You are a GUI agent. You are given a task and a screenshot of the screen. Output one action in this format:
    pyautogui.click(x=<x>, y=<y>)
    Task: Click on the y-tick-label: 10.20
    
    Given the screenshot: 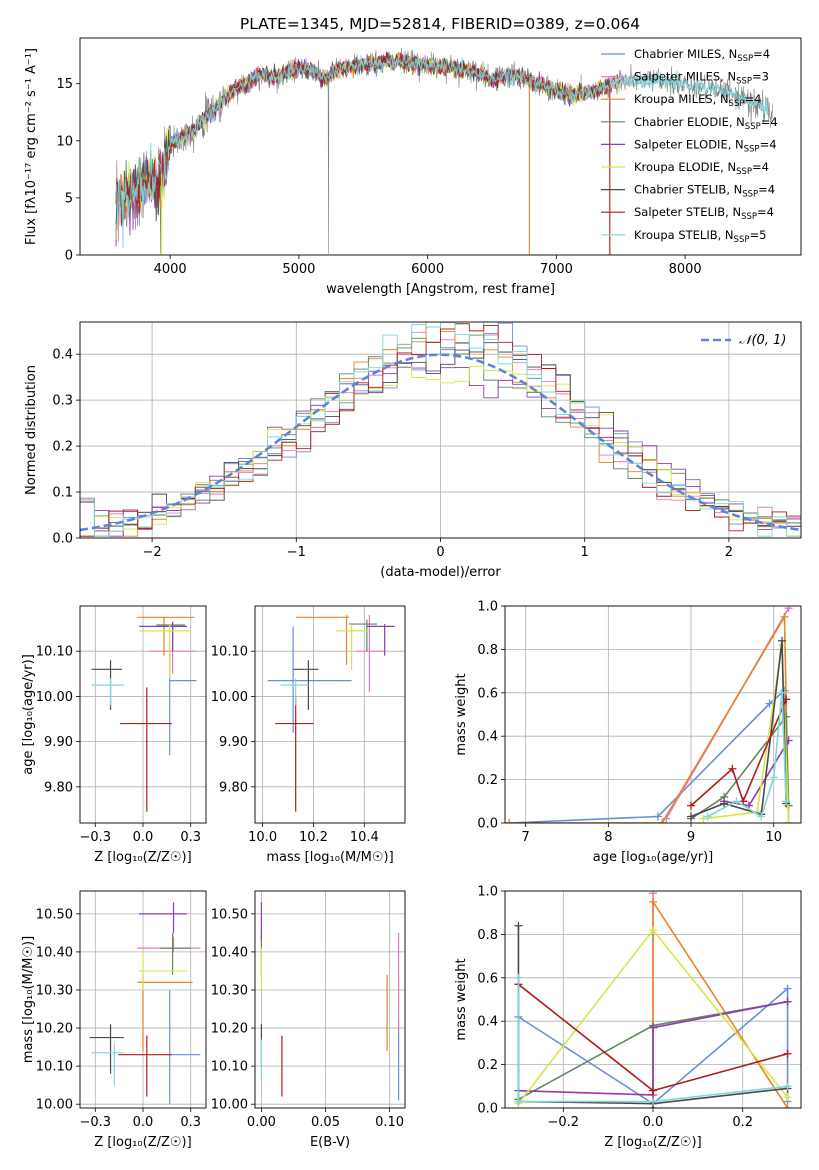 What is the action you would take?
    pyautogui.click(x=229, y=1029)
    